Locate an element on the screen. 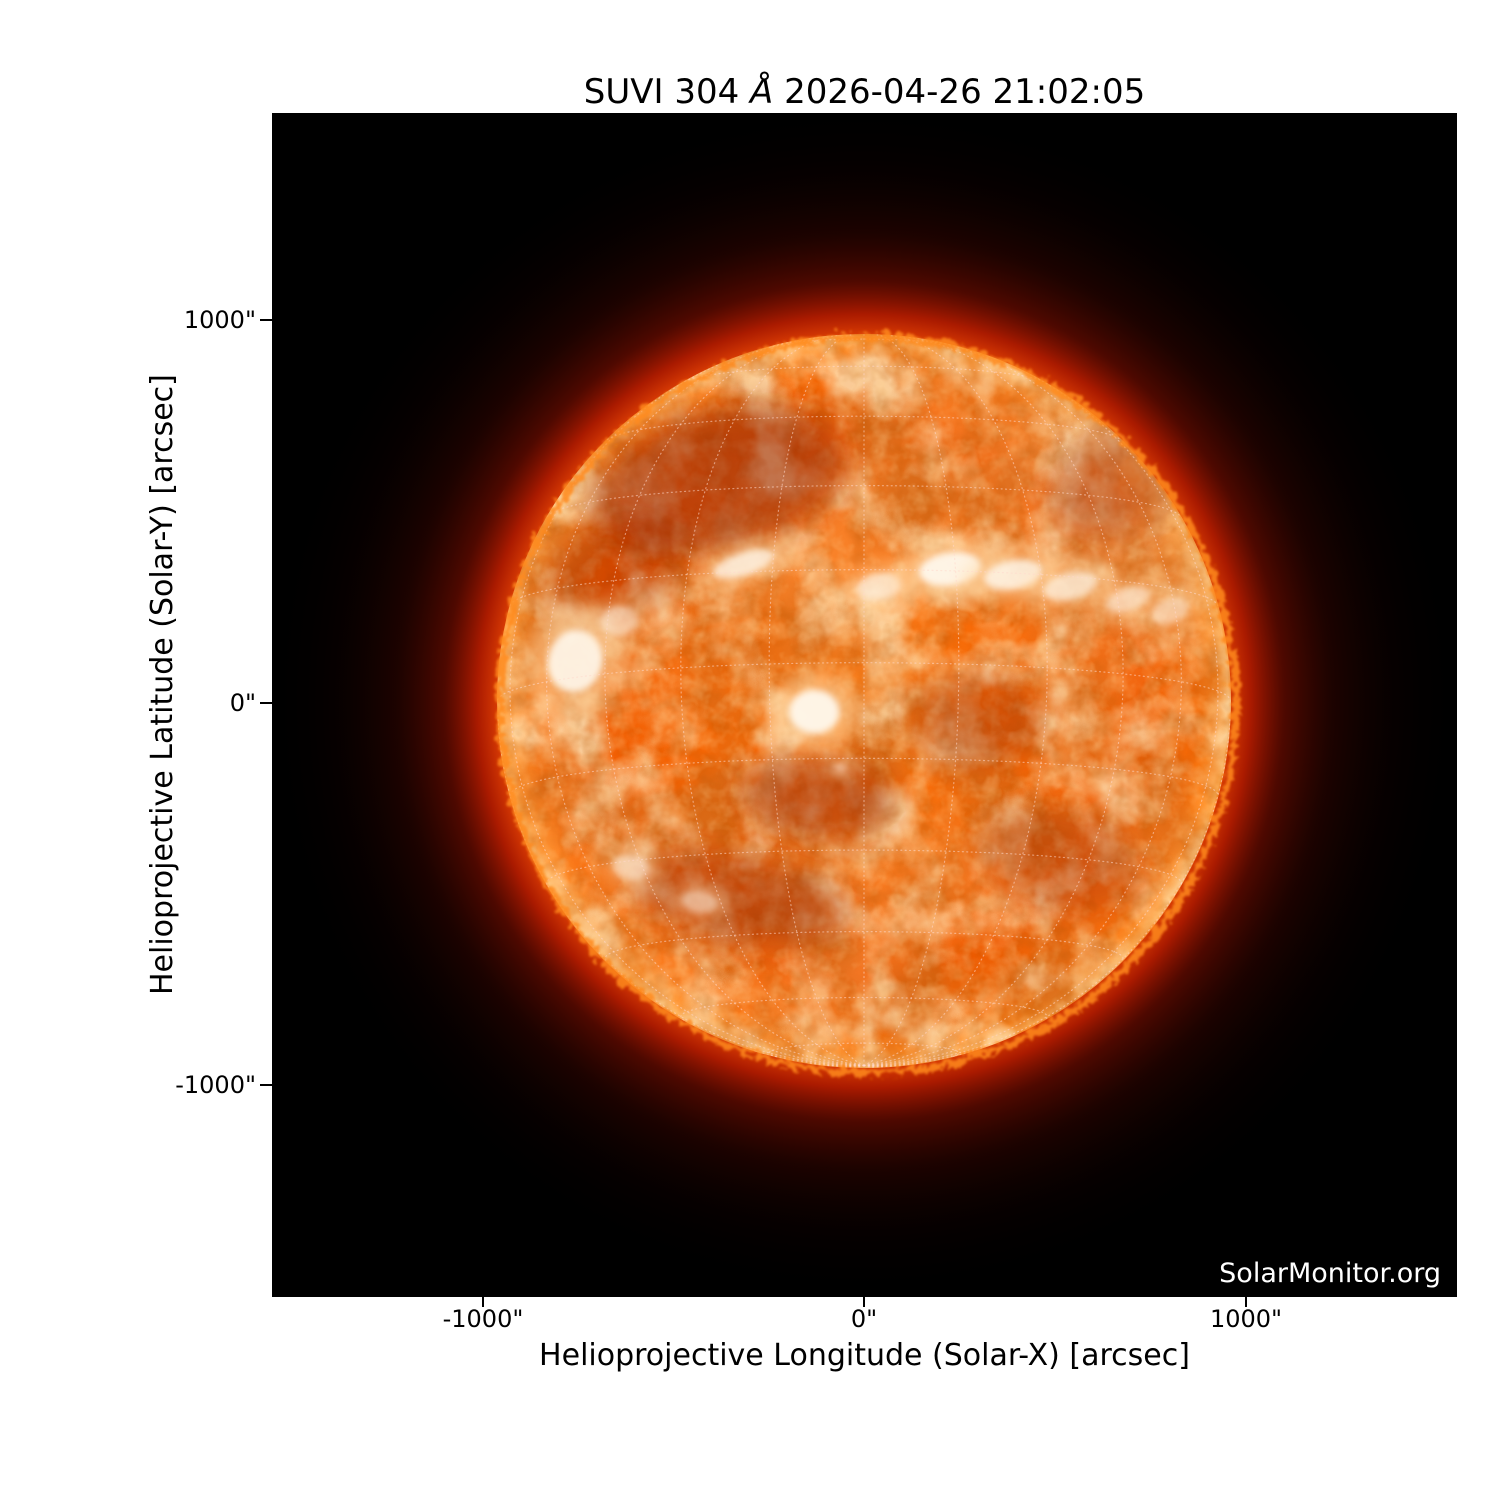  active-region-se-bright-b is located at coordinates (699, 902).